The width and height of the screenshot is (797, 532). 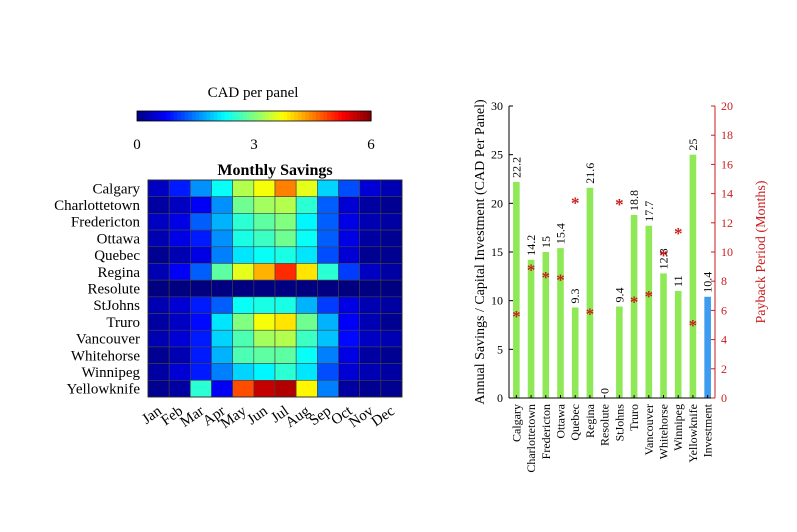 What do you see at coordinates (724, 310) in the screenshot?
I see `right-tick-label: 6` at bounding box center [724, 310].